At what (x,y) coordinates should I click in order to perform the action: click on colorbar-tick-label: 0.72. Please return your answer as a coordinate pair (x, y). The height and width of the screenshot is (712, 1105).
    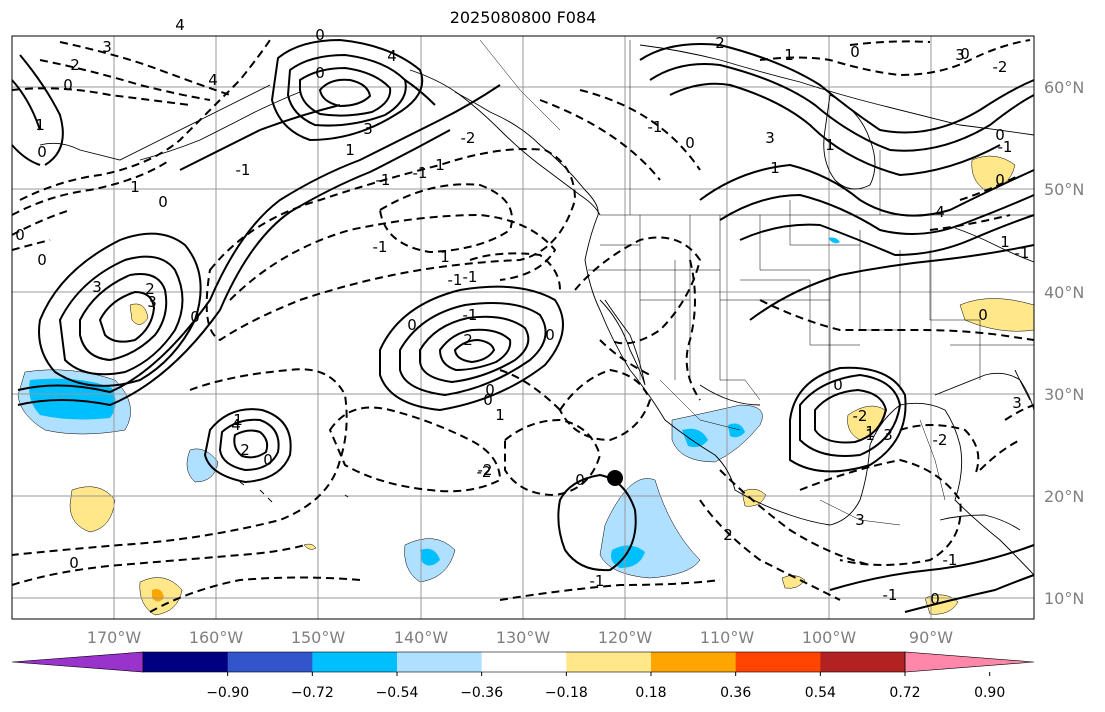
    Looking at the image, I should click on (904, 693).